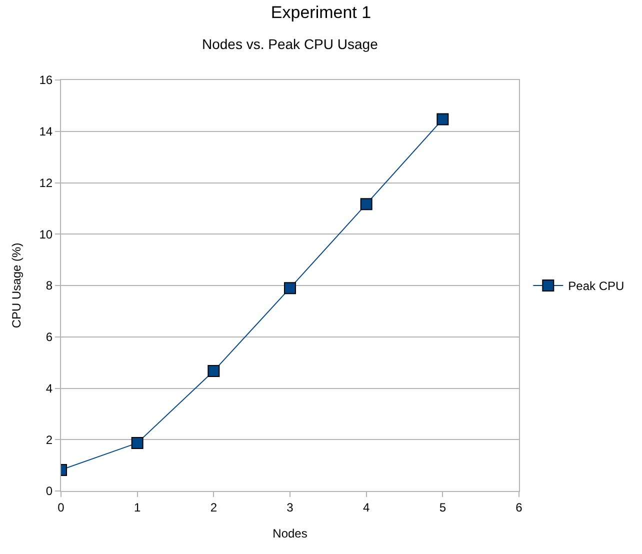 Image resolution: width=642 pixels, height=554 pixels. I want to click on y-tick-label: 8, so click(49, 285).